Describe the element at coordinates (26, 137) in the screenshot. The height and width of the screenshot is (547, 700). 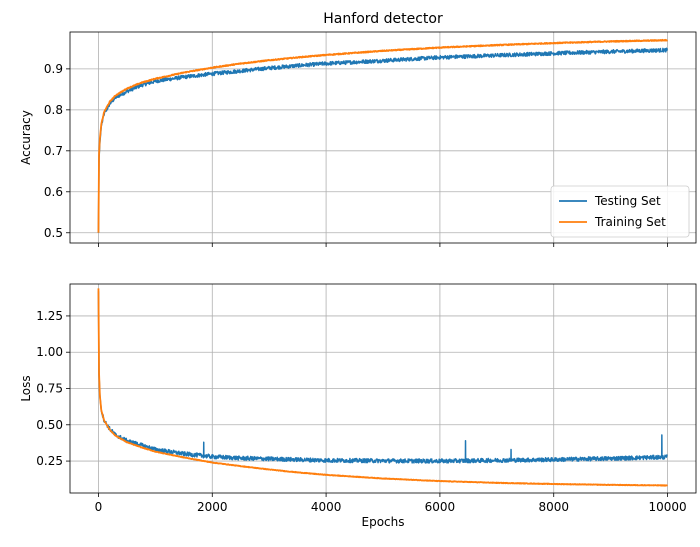
I see `accuracy-y-axis-label: Accuracy` at that location.